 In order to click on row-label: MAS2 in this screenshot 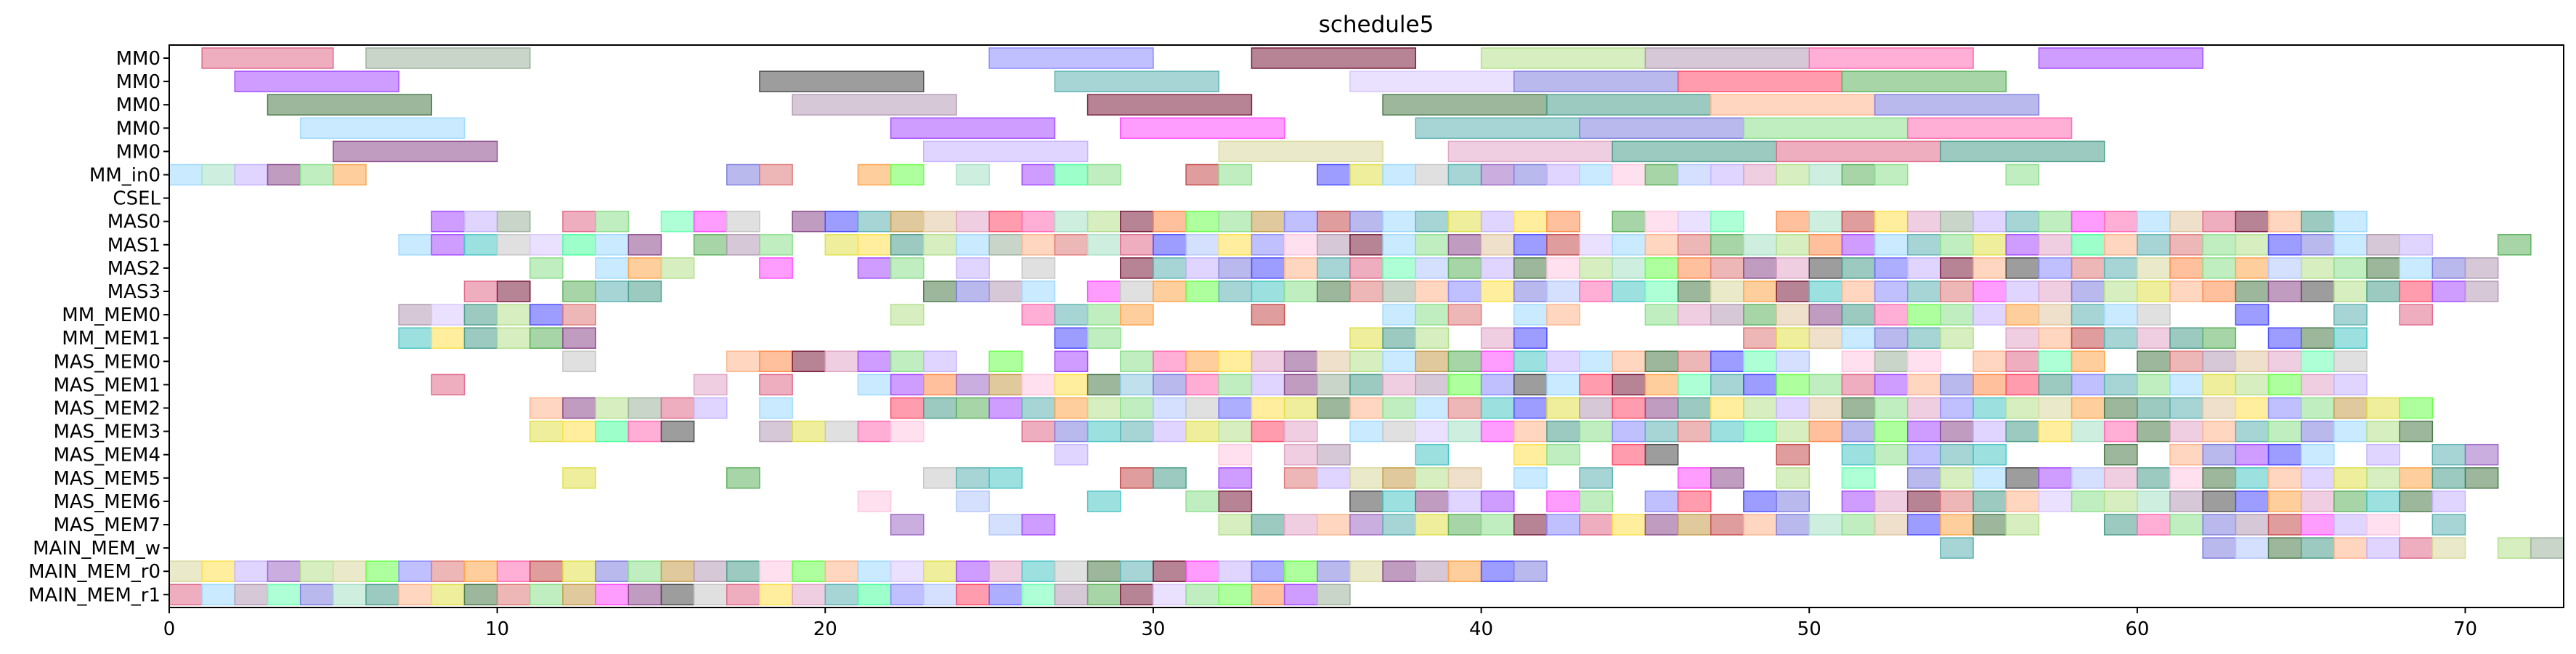, I will do `click(134, 269)`.